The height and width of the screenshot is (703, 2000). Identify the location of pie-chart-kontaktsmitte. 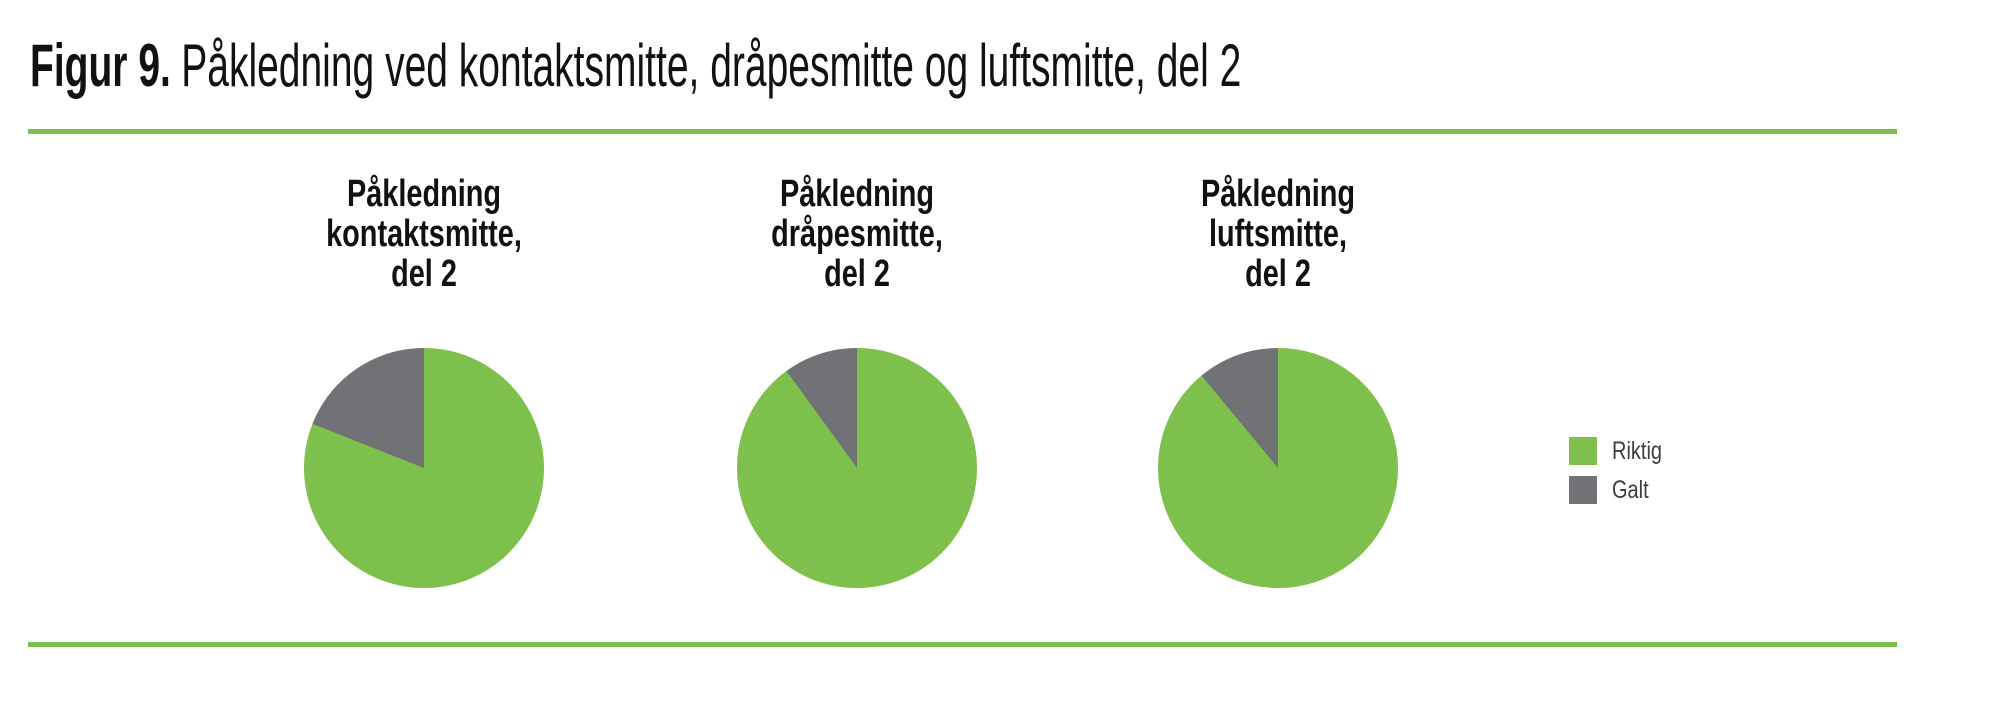
(424, 468).